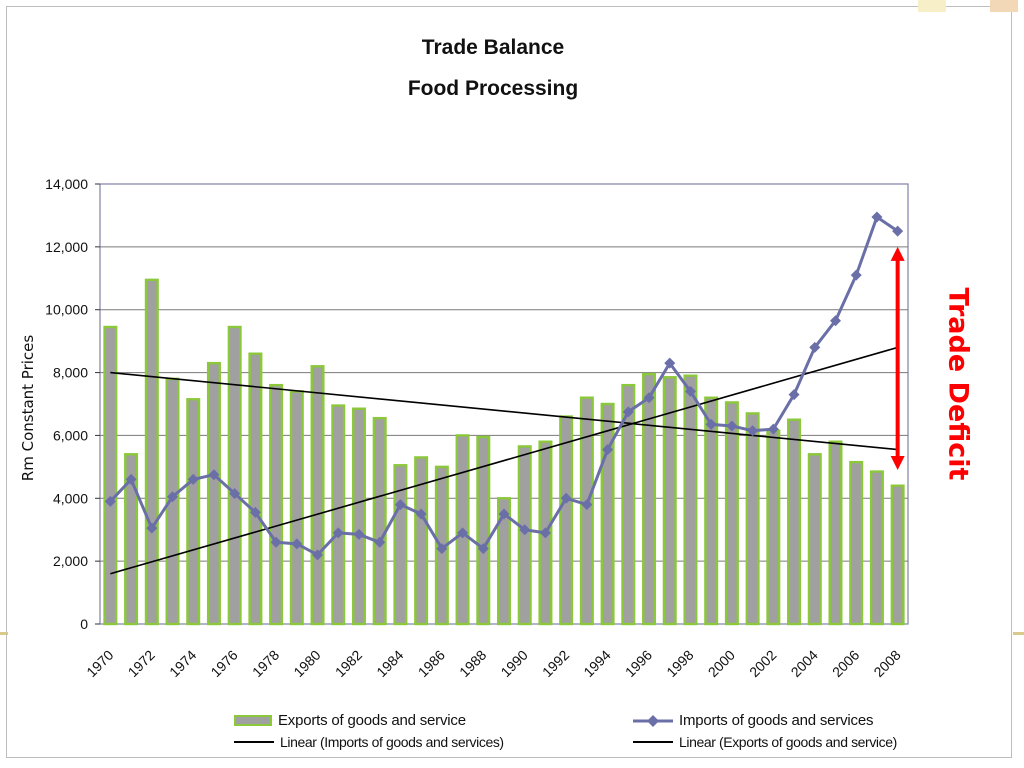 The width and height of the screenshot is (1024, 768). I want to click on x-tick-label: 2002, so click(762, 663).